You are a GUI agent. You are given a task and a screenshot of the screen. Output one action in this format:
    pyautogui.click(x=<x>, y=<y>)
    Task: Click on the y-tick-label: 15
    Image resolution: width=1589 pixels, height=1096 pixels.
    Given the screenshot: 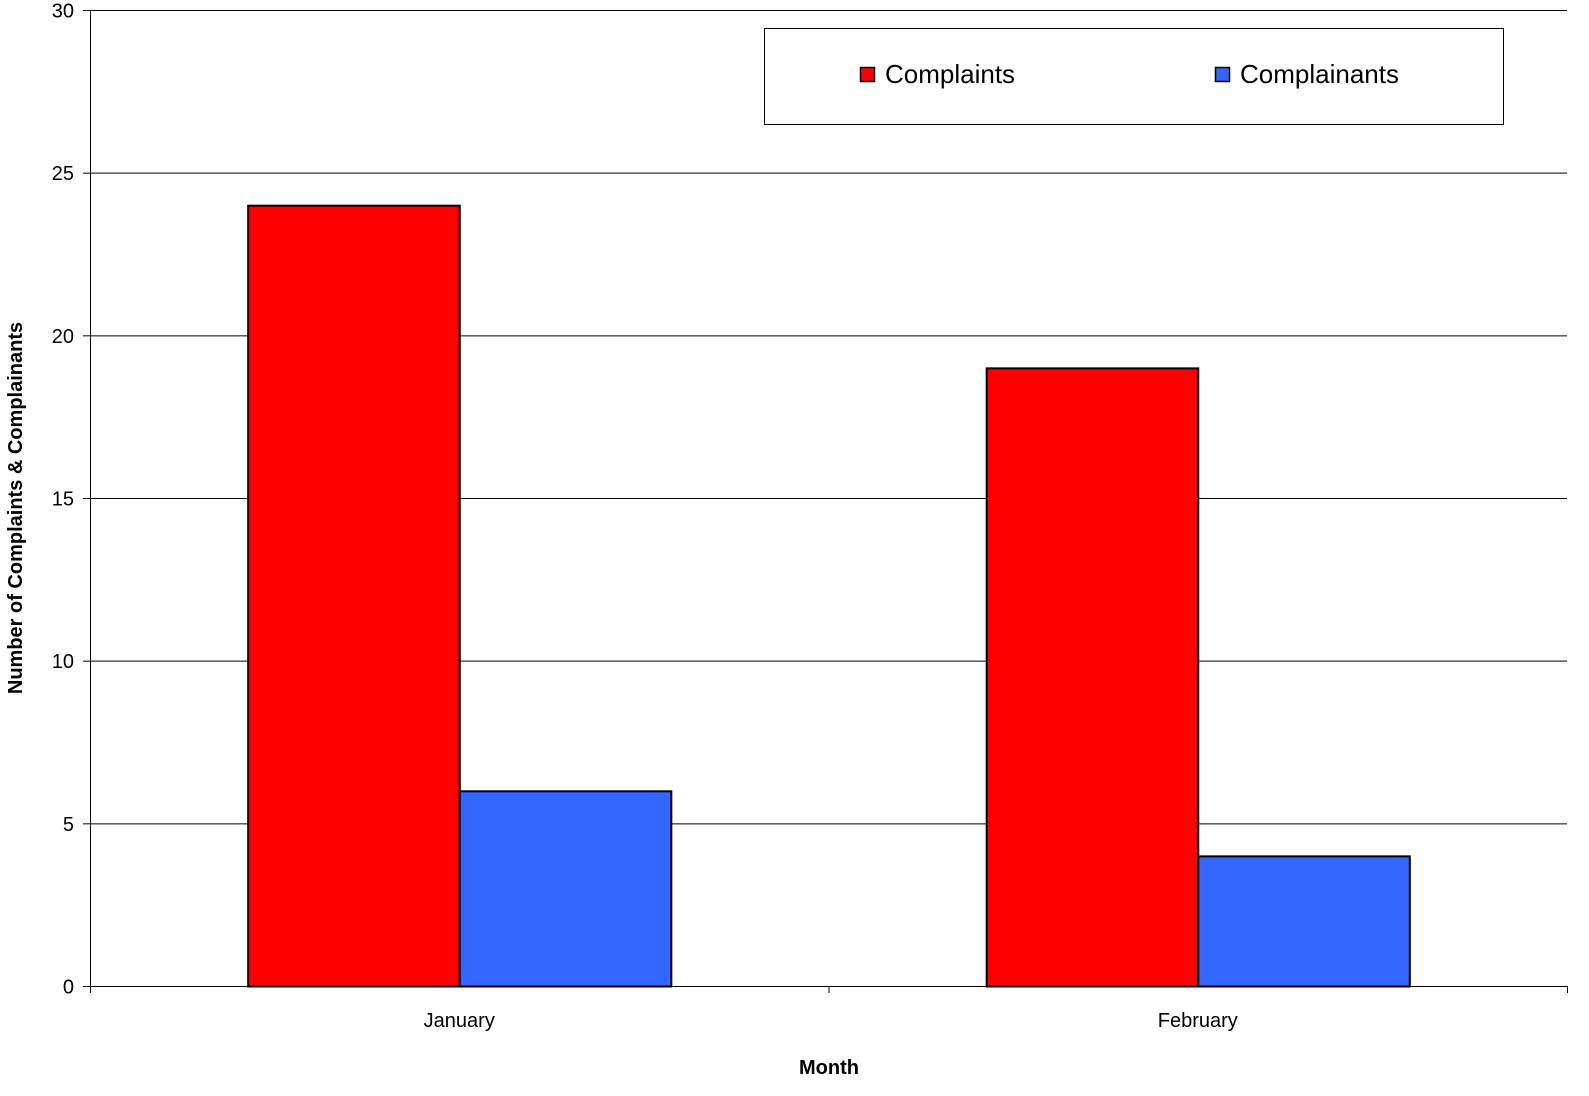 What is the action you would take?
    pyautogui.click(x=63, y=500)
    